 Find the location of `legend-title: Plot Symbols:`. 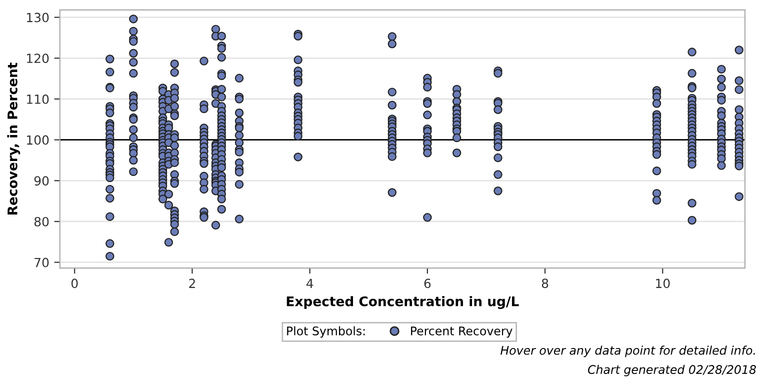

legend-title: Plot Symbols: is located at coordinates (326, 332).